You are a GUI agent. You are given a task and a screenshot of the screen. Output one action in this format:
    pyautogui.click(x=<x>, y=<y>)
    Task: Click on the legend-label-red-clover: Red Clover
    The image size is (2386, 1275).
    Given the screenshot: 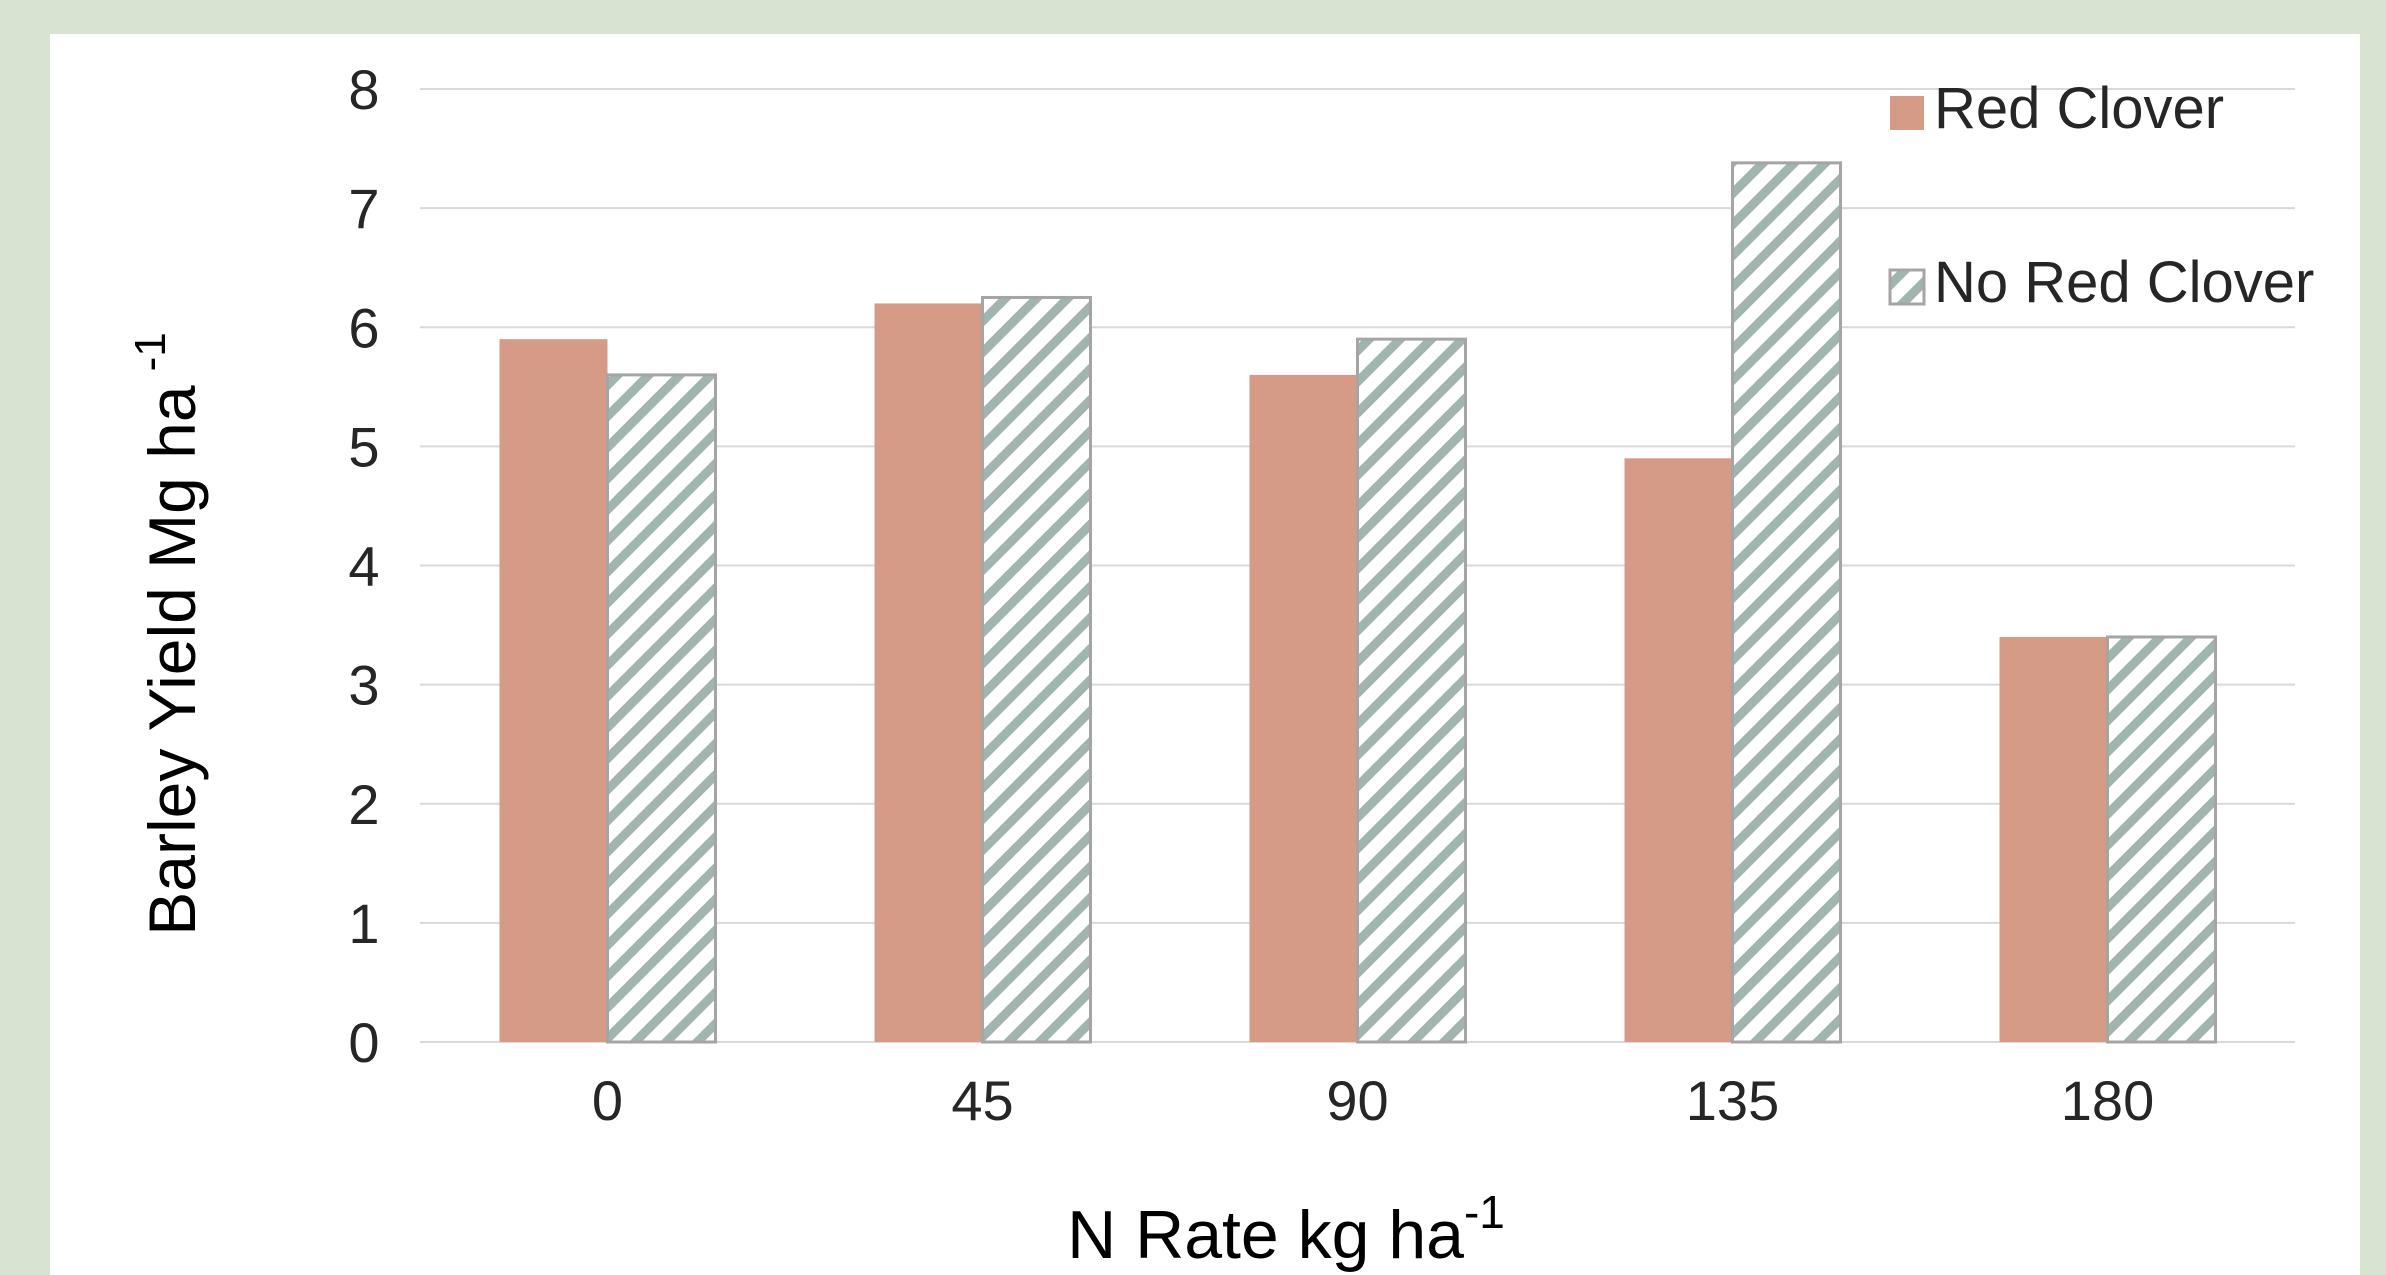 What is the action you would take?
    pyautogui.click(x=2079, y=108)
    